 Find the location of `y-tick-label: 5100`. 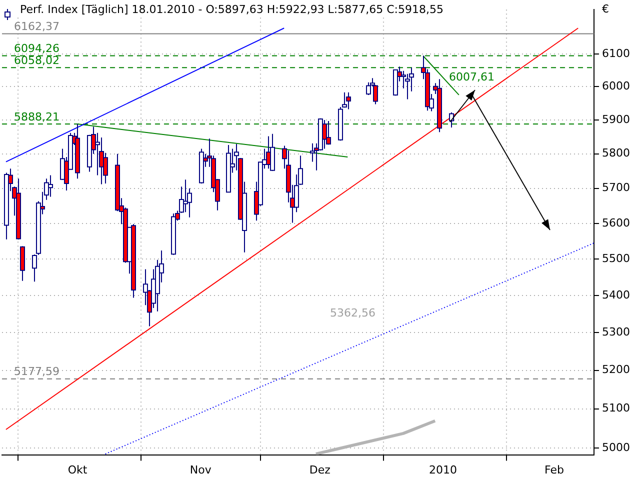

y-tick-label: 5100 is located at coordinates (616, 408).